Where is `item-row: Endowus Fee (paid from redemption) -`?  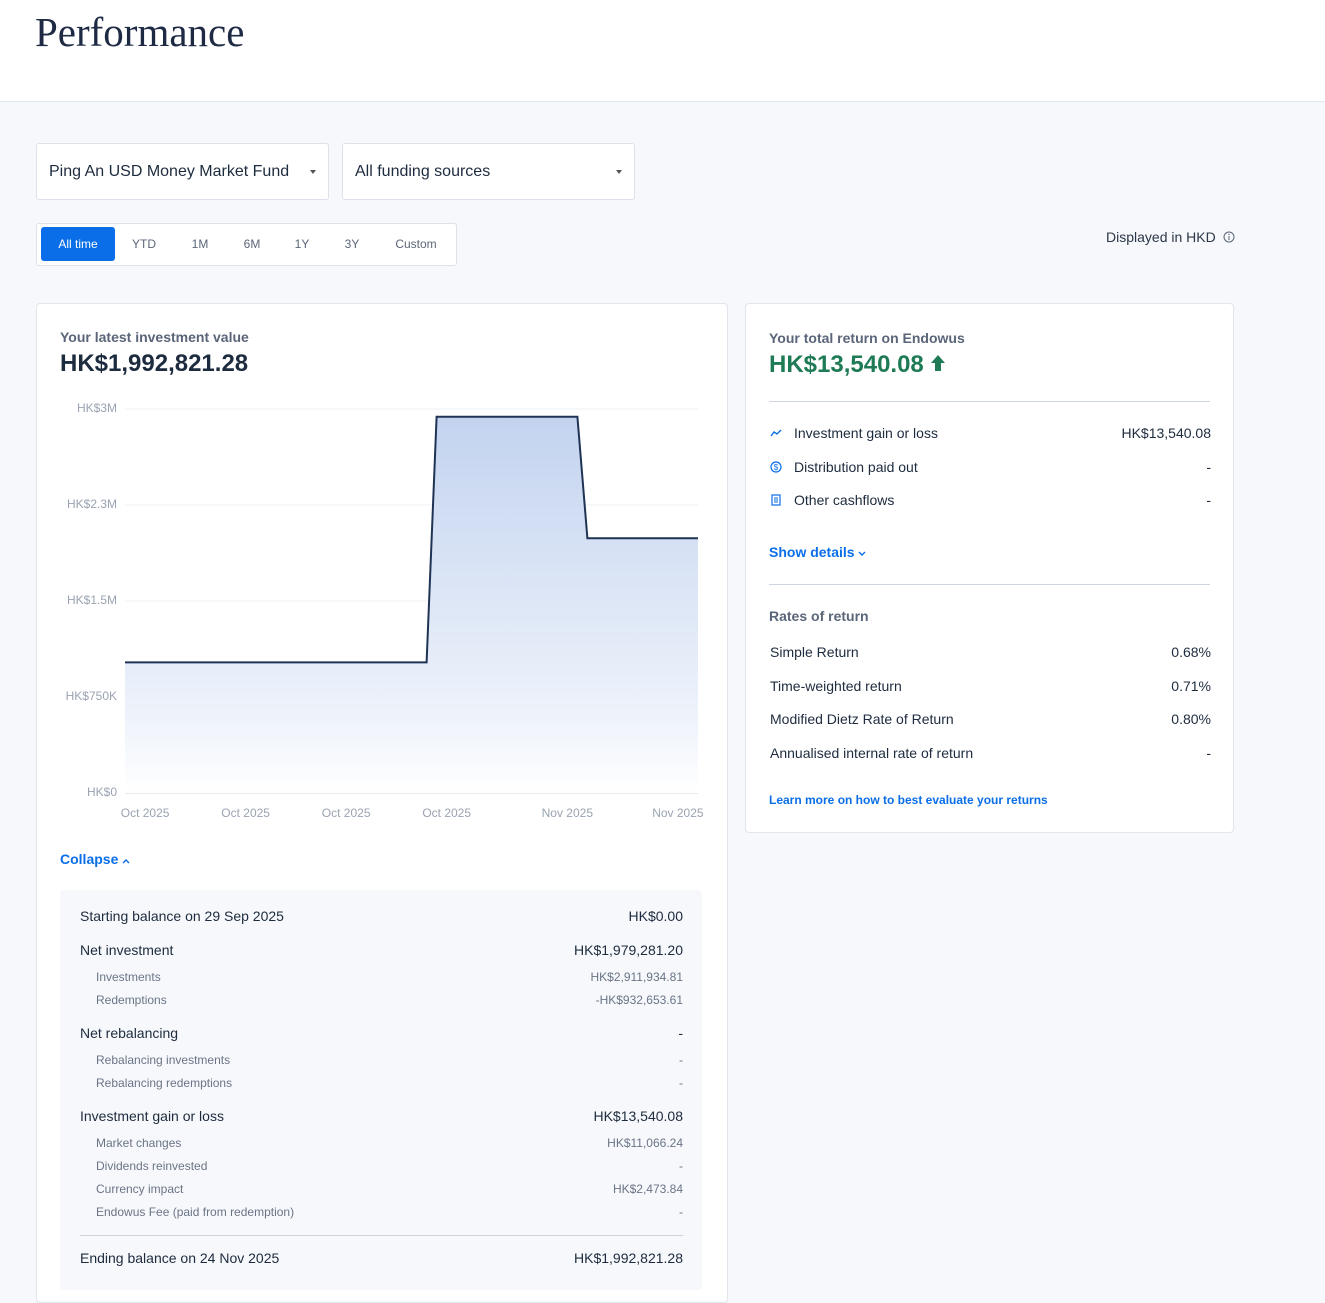 item-row: Endowus Fee (paid from redemption) - is located at coordinates (389, 1212).